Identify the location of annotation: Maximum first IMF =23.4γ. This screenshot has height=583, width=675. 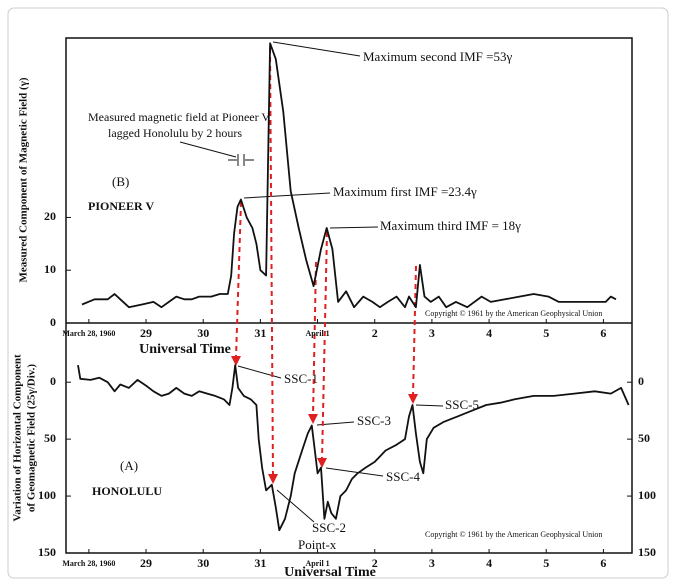
(405, 191).